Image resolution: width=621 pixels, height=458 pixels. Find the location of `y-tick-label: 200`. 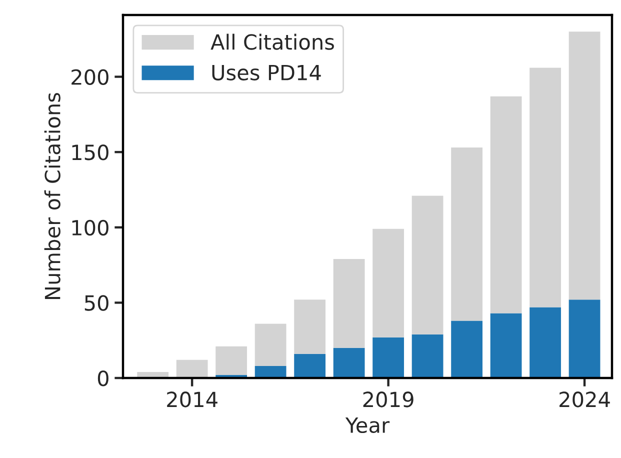

y-tick-label: 200 is located at coordinates (90, 77).